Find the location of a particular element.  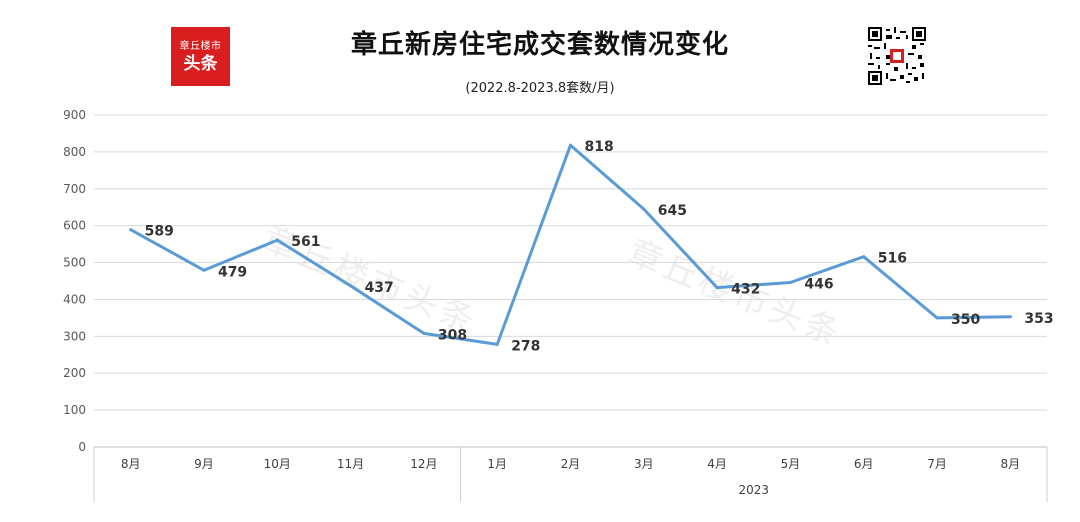

x-tick-label: 4月 is located at coordinates (717, 464).